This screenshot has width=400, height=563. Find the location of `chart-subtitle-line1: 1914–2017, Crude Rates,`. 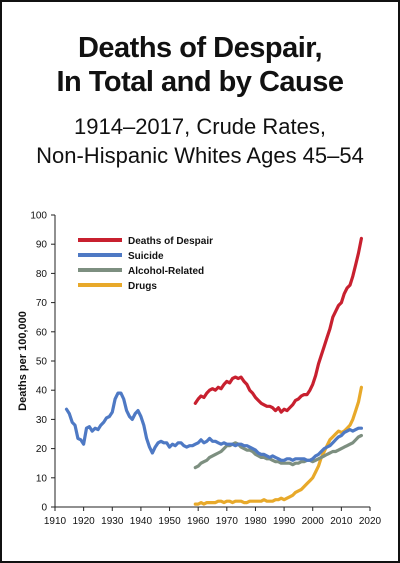

chart-subtitle-line1: 1914–2017, Crude Rates, is located at coordinates (200, 126).